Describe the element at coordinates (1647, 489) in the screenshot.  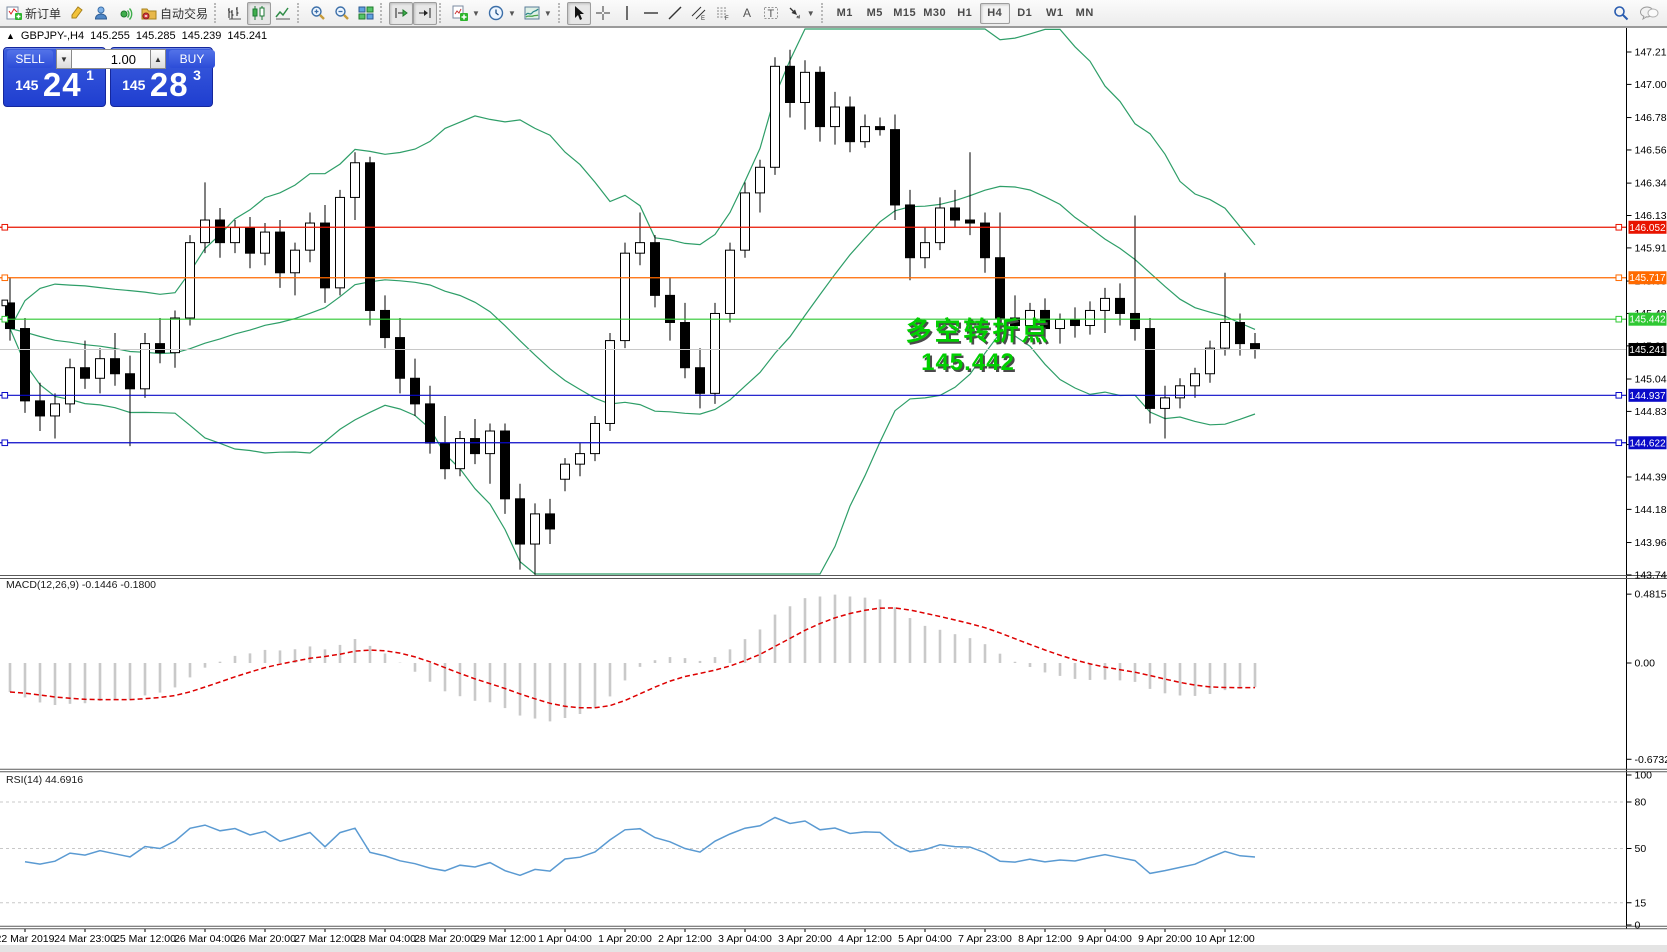
I see `axis-strip` at that location.